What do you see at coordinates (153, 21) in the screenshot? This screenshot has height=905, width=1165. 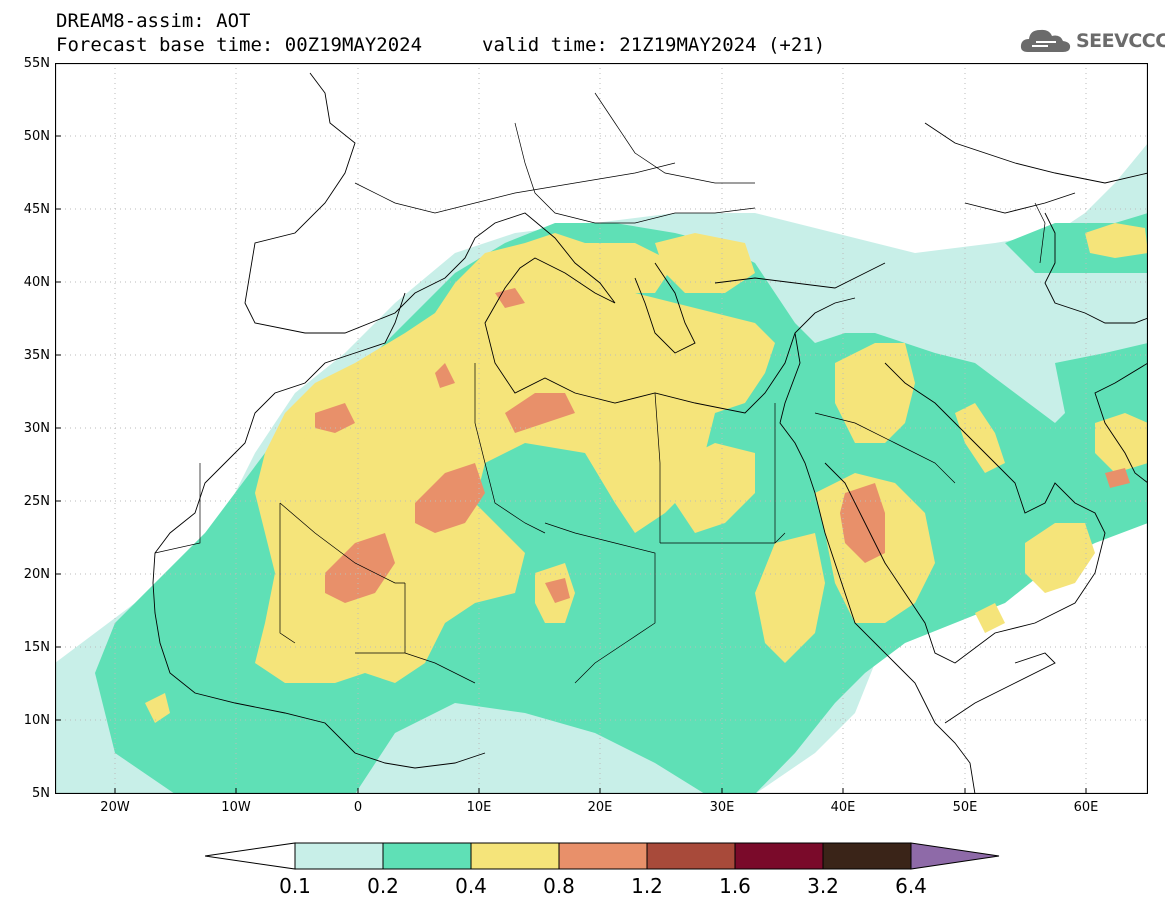 I see `map-title: DREAM8-assim: AOT` at bounding box center [153, 21].